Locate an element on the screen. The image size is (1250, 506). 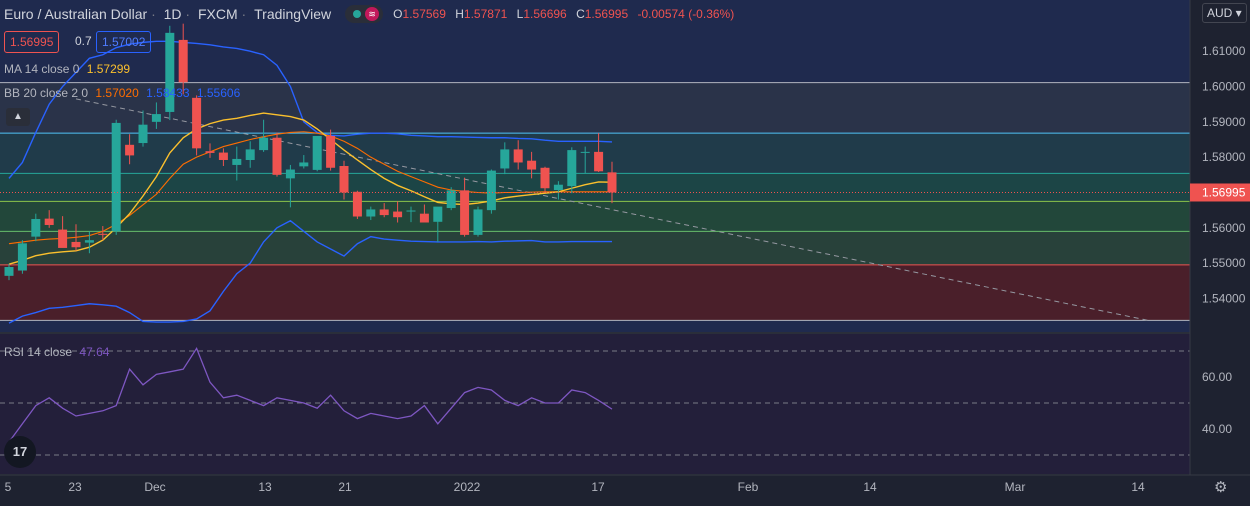
price-axis-bg is located at coordinates (1220, 250).